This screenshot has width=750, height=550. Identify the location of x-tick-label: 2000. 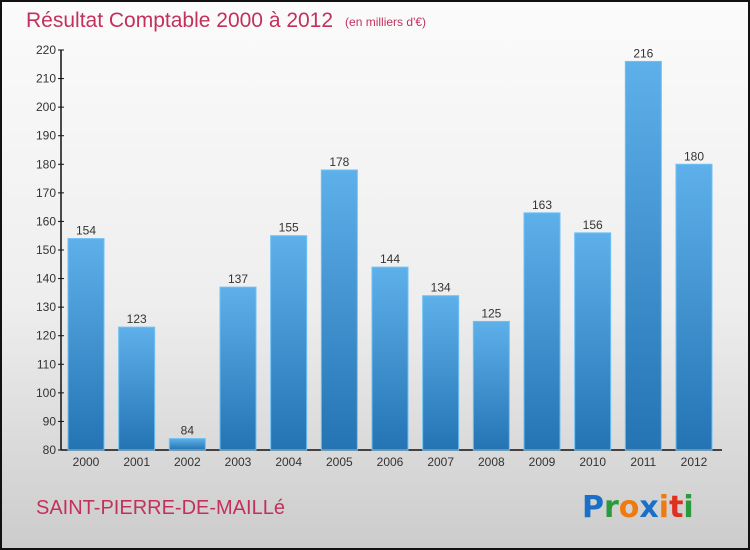
(86, 462).